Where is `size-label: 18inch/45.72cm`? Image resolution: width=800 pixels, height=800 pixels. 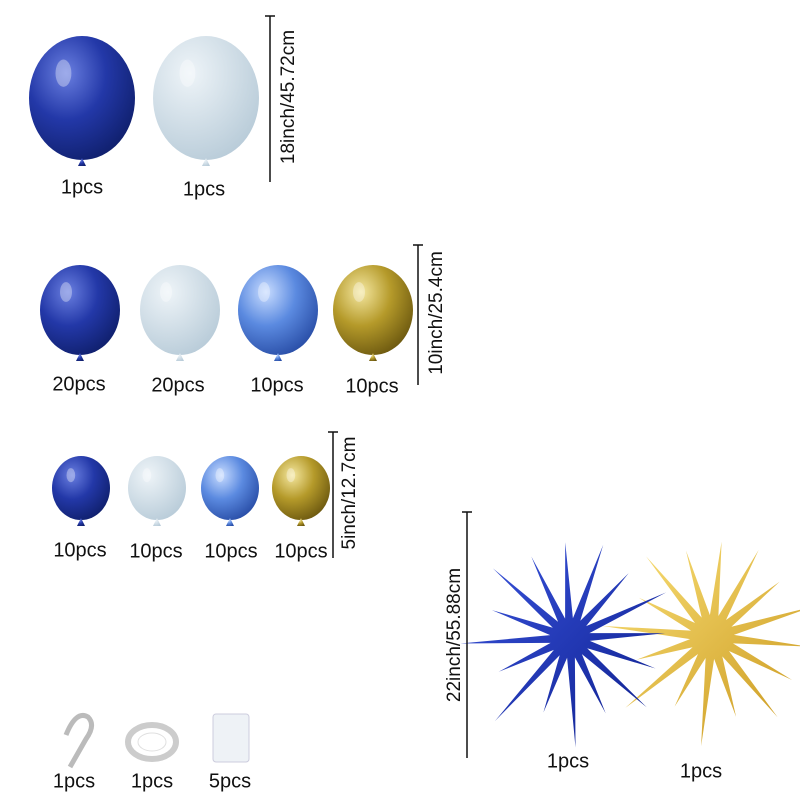
size-label: 18inch/45.72cm is located at coordinates (288, 97).